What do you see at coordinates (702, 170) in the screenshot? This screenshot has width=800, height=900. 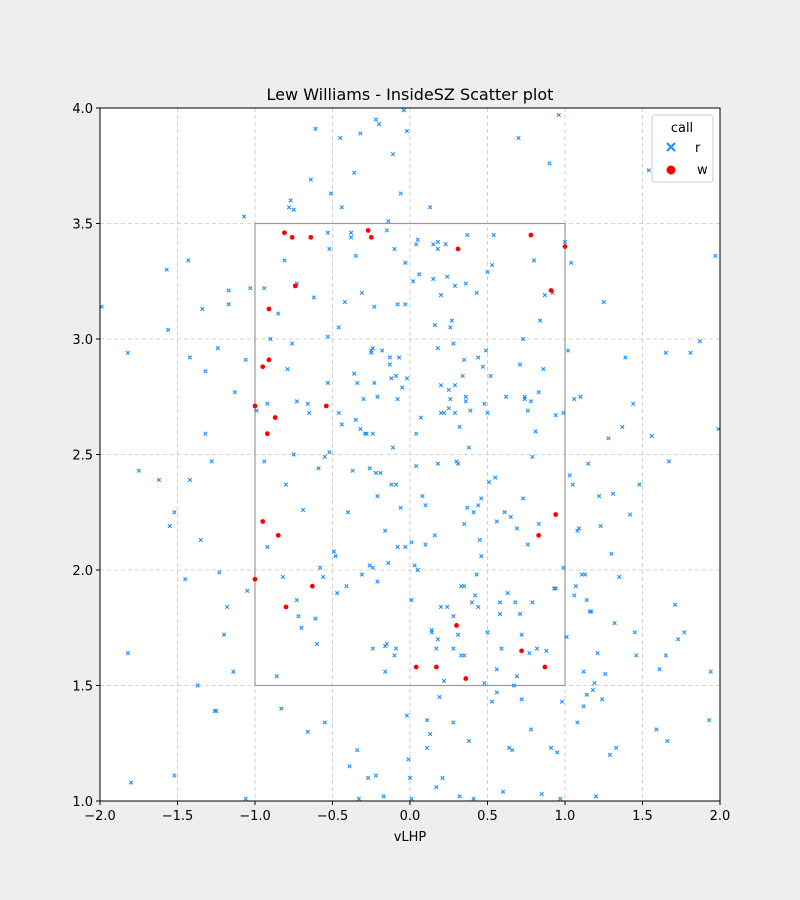 I see `legend-label-w: w` at bounding box center [702, 170].